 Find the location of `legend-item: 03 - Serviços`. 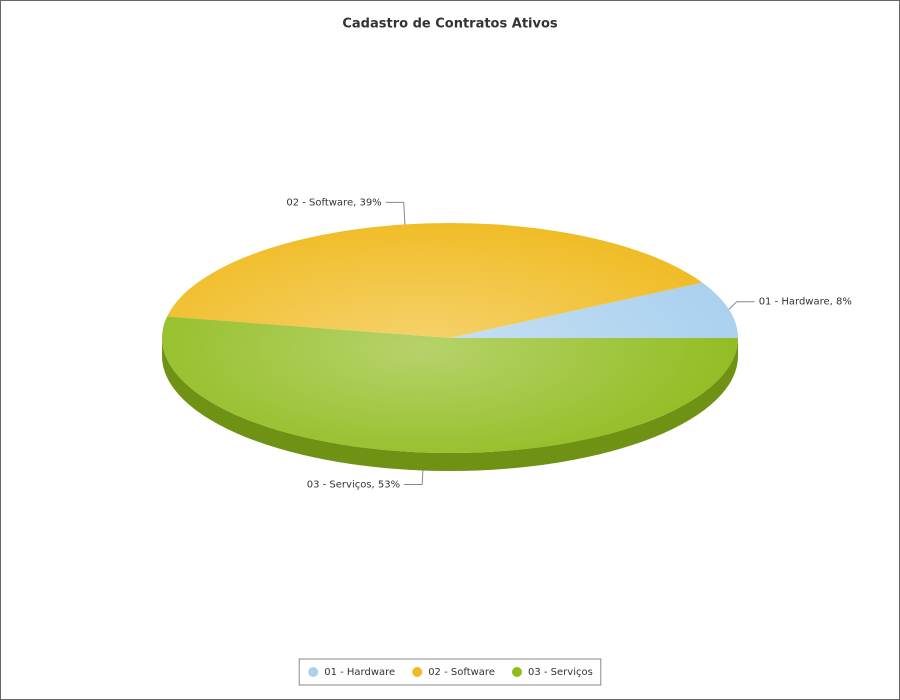

legend-item: 03 - Serviços is located at coordinates (552, 672).